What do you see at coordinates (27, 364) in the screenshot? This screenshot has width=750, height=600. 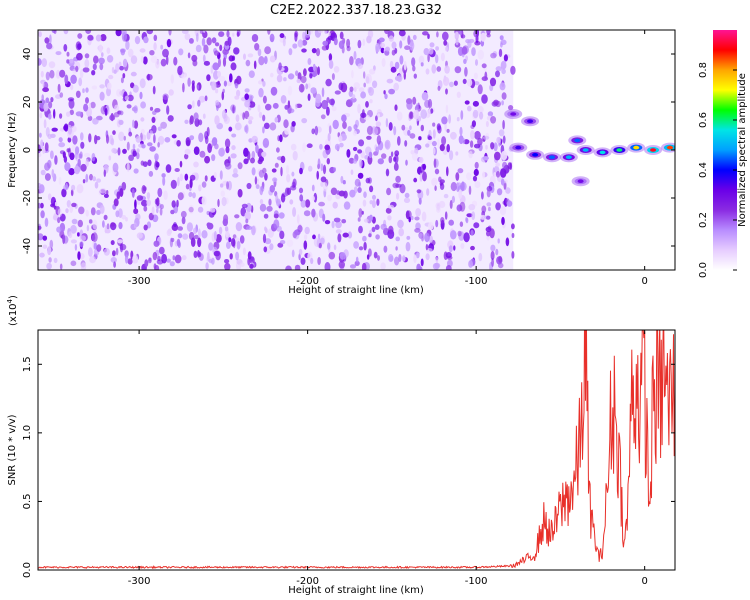 I see `snr-y-tick-label: 1.5` at bounding box center [27, 364].